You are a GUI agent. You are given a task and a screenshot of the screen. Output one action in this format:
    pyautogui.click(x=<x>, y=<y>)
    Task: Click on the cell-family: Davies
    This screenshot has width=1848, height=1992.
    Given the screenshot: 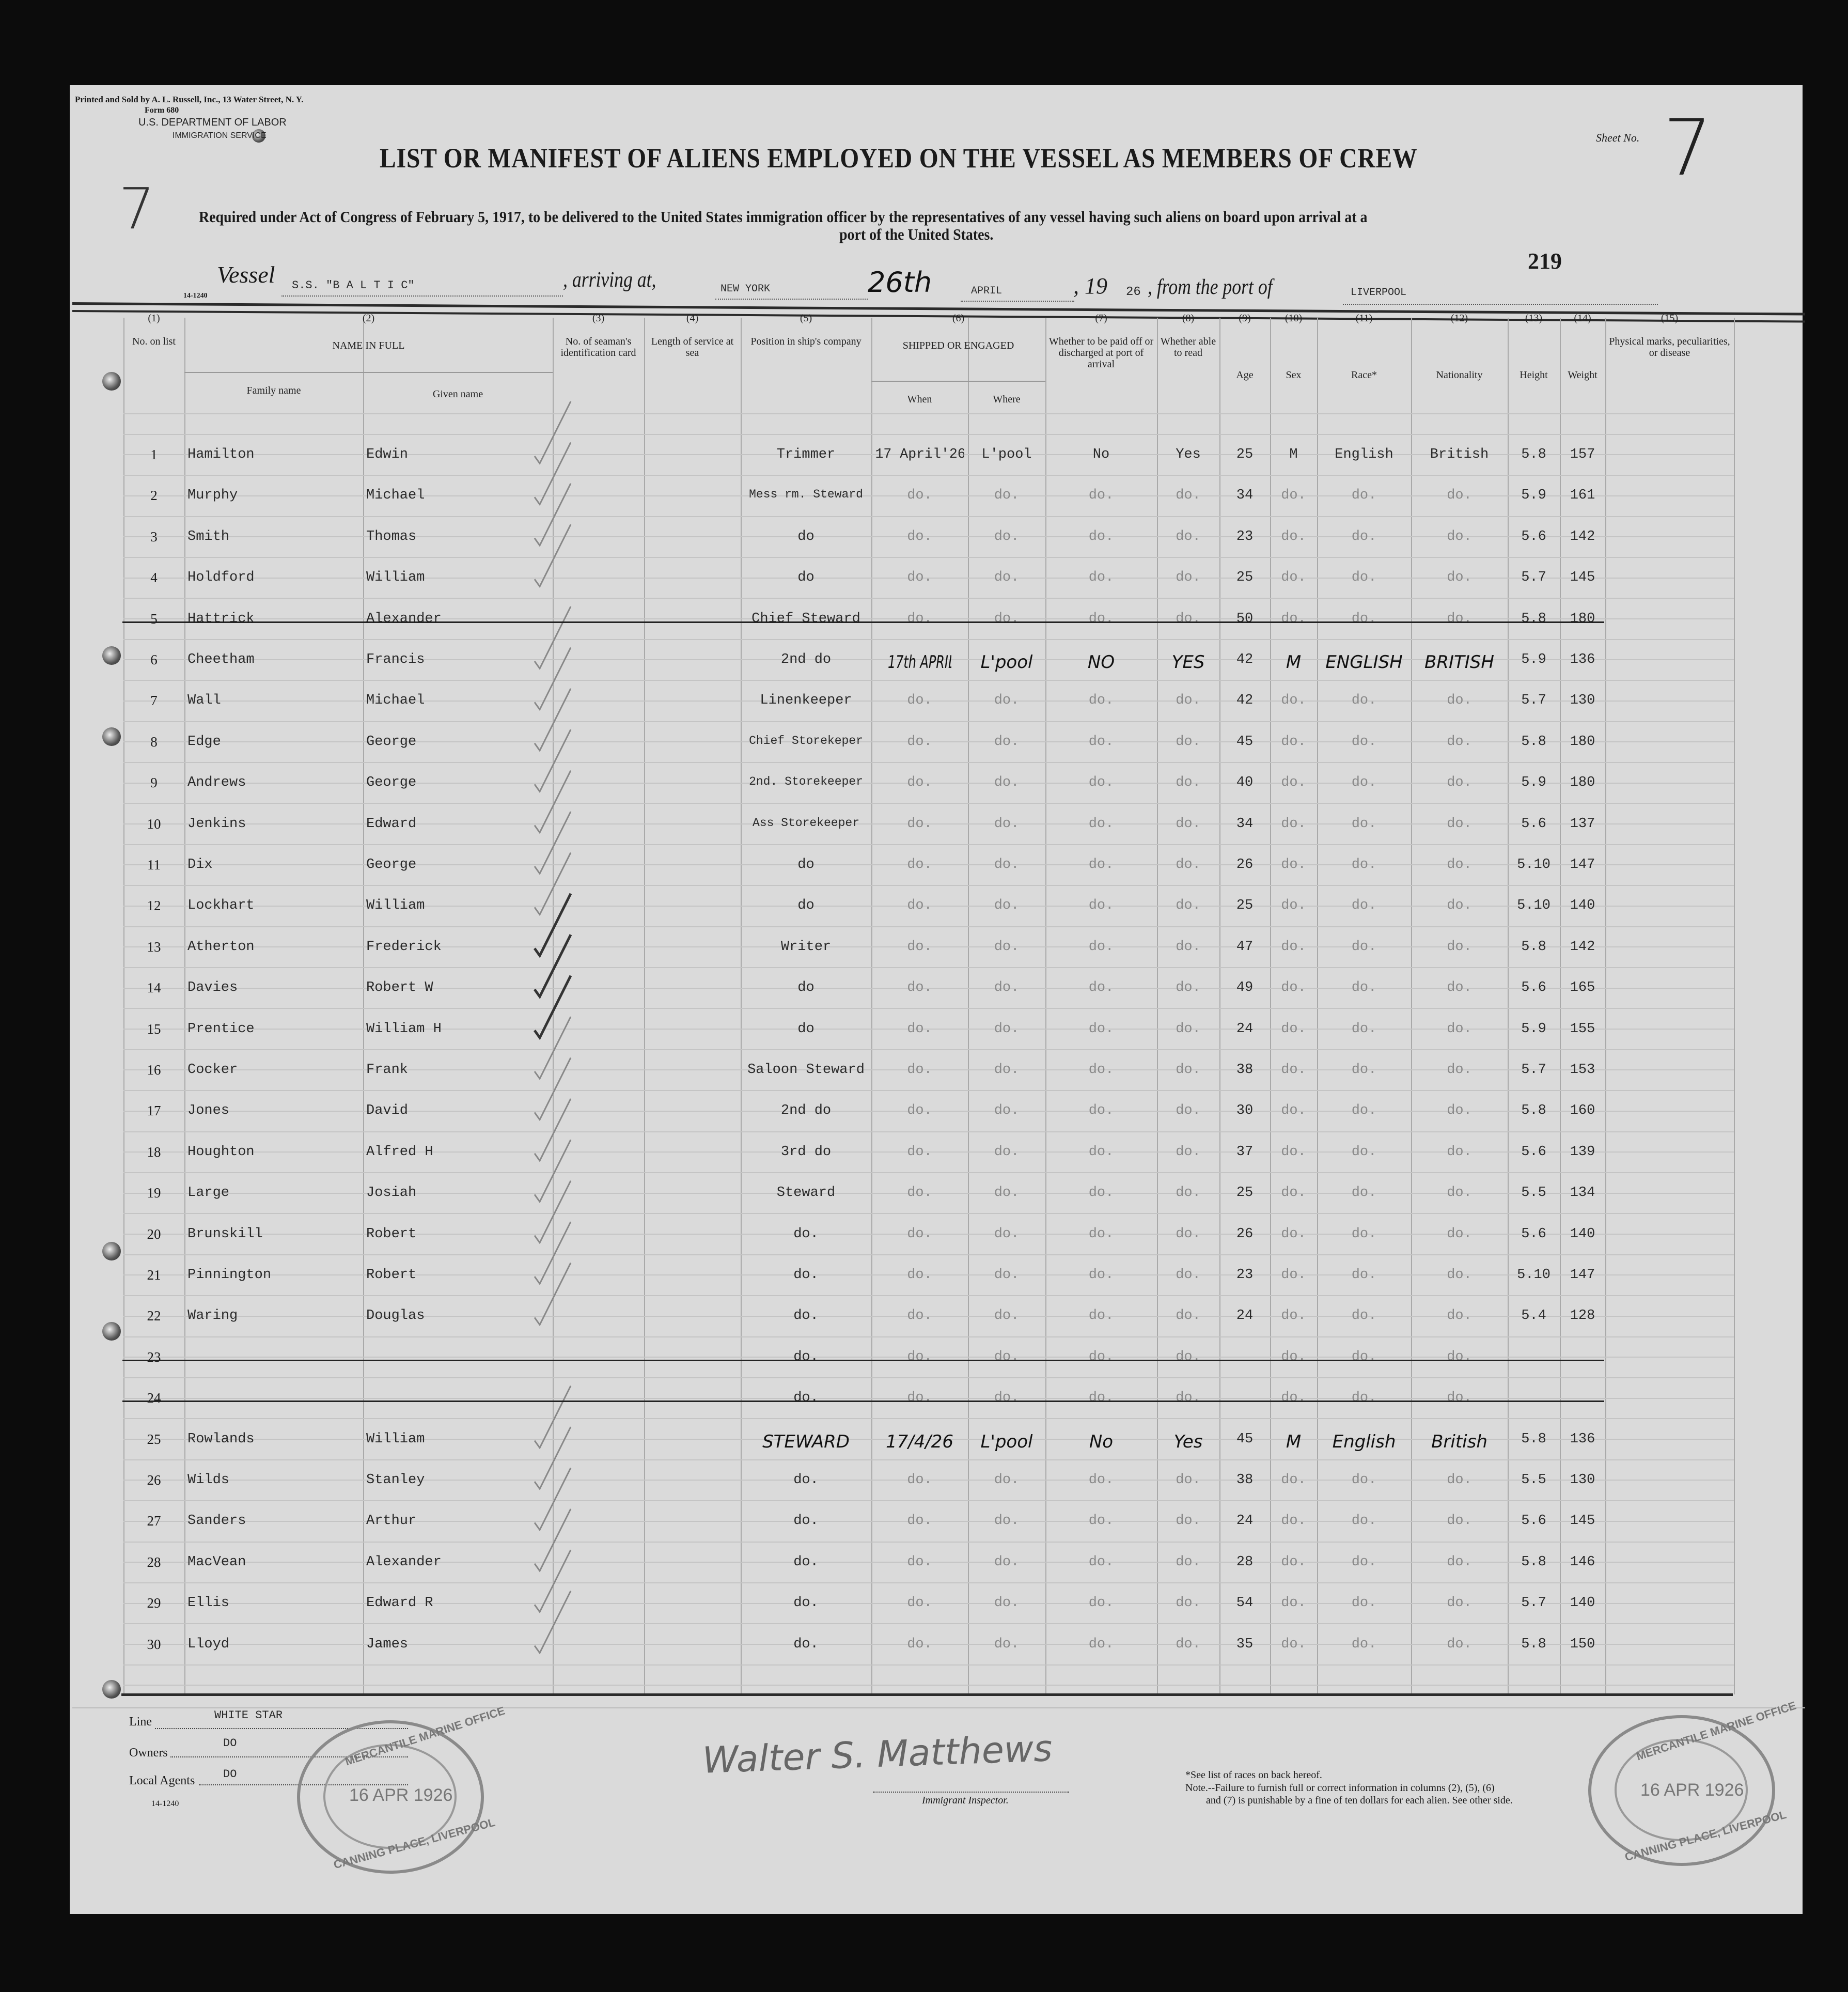 What is the action you would take?
    pyautogui.click(x=212, y=988)
    